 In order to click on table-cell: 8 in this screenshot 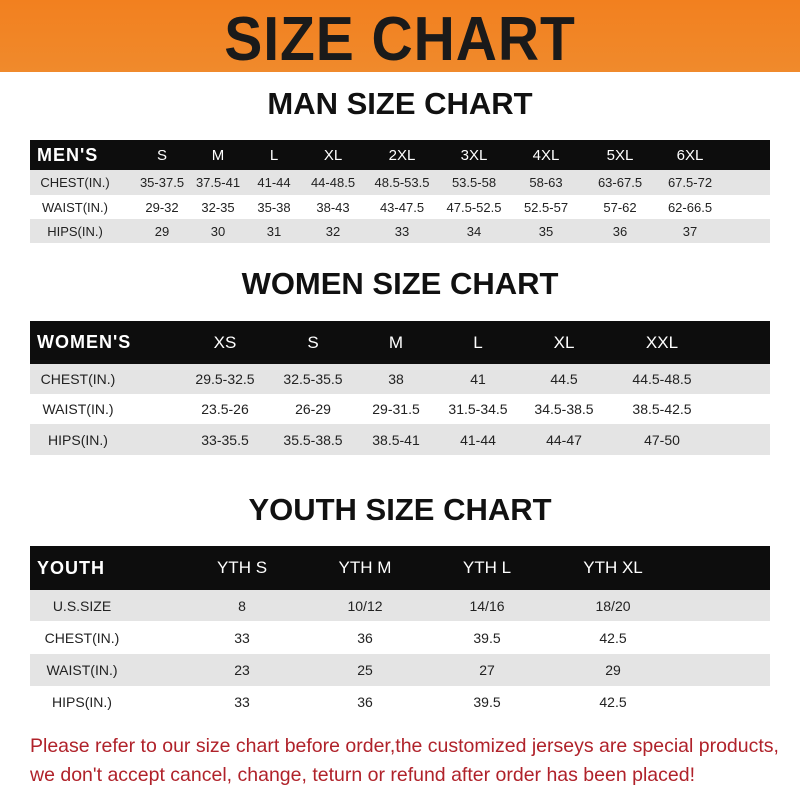, I will do `click(242, 605)`.